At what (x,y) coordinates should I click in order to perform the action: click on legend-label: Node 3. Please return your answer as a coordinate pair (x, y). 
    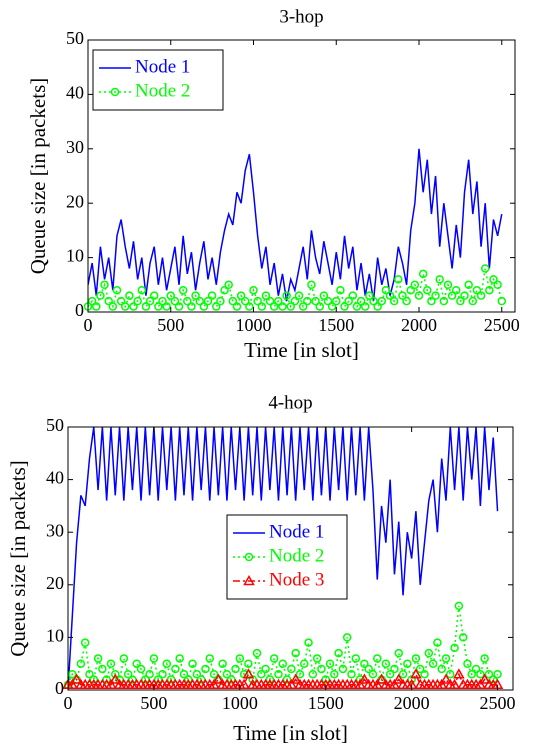
    Looking at the image, I should click on (296, 579).